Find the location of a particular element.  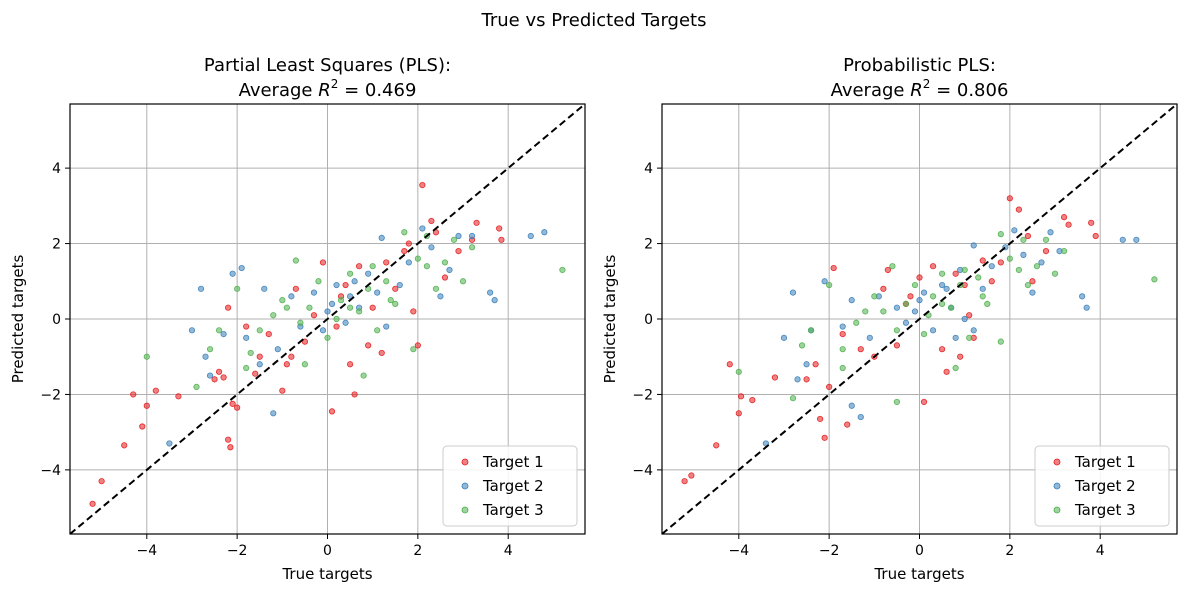

y-tick-label: −2 is located at coordinates (642, 395).